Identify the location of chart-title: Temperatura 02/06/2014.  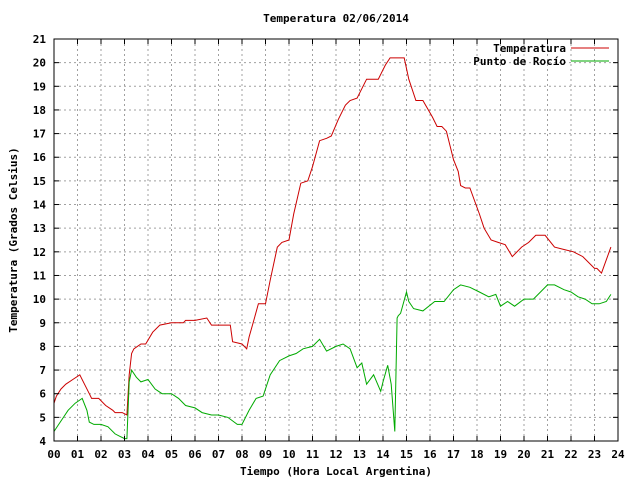
(336, 18).